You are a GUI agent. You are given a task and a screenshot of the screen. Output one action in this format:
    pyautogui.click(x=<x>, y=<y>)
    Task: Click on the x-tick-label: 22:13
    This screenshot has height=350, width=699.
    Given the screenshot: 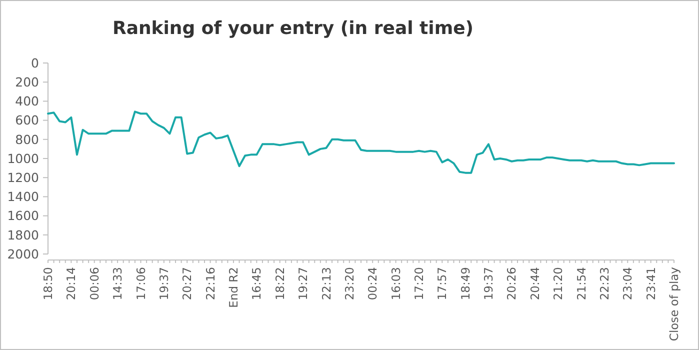 What is the action you would take?
    pyautogui.click(x=326, y=283)
    